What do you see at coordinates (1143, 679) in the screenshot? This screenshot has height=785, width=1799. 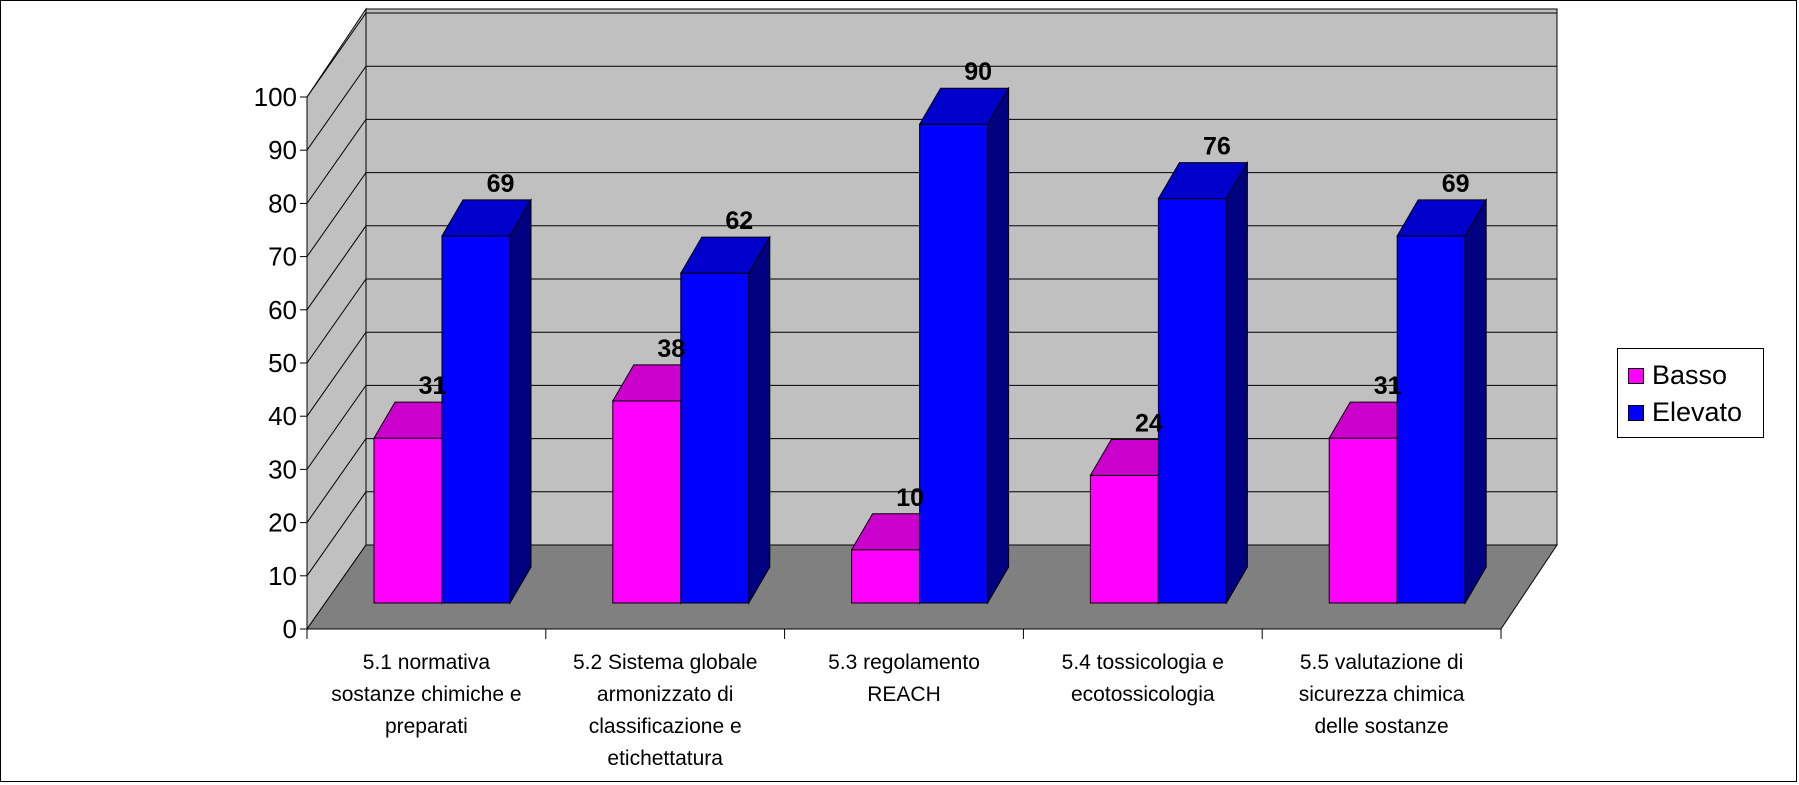 I see `x-category-label: 5.4 tossicologia e ecotossicologia` at bounding box center [1143, 679].